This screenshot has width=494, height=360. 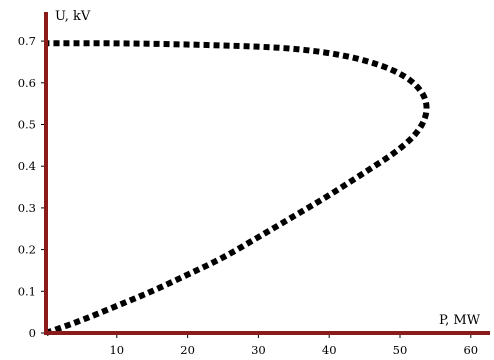 I want to click on y-tick-label: 0.7, so click(x=27, y=41).